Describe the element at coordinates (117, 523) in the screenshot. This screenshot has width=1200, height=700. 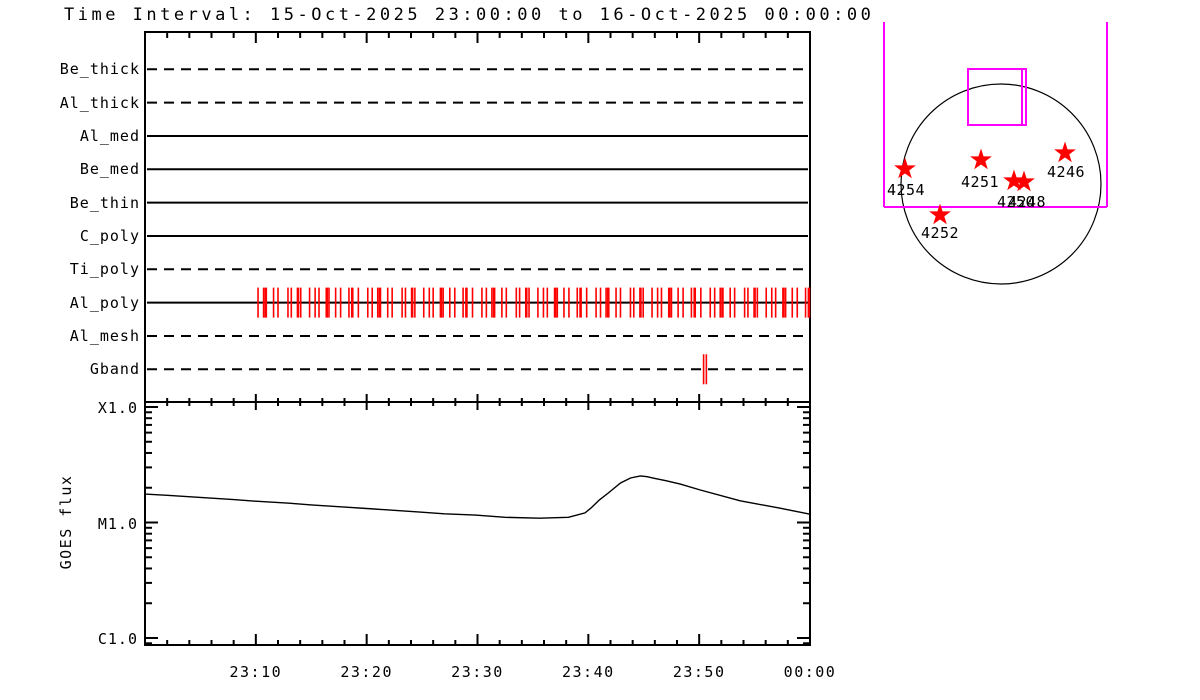
I see `ytick-label-m1: M1.0` at that location.